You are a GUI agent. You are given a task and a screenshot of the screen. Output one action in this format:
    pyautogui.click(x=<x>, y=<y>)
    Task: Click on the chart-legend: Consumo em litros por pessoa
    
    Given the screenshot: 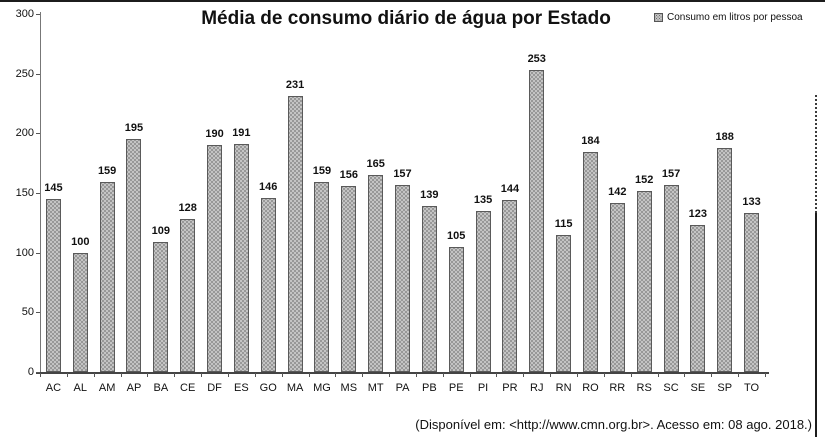 What is the action you would take?
    pyautogui.click(x=728, y=17)
    